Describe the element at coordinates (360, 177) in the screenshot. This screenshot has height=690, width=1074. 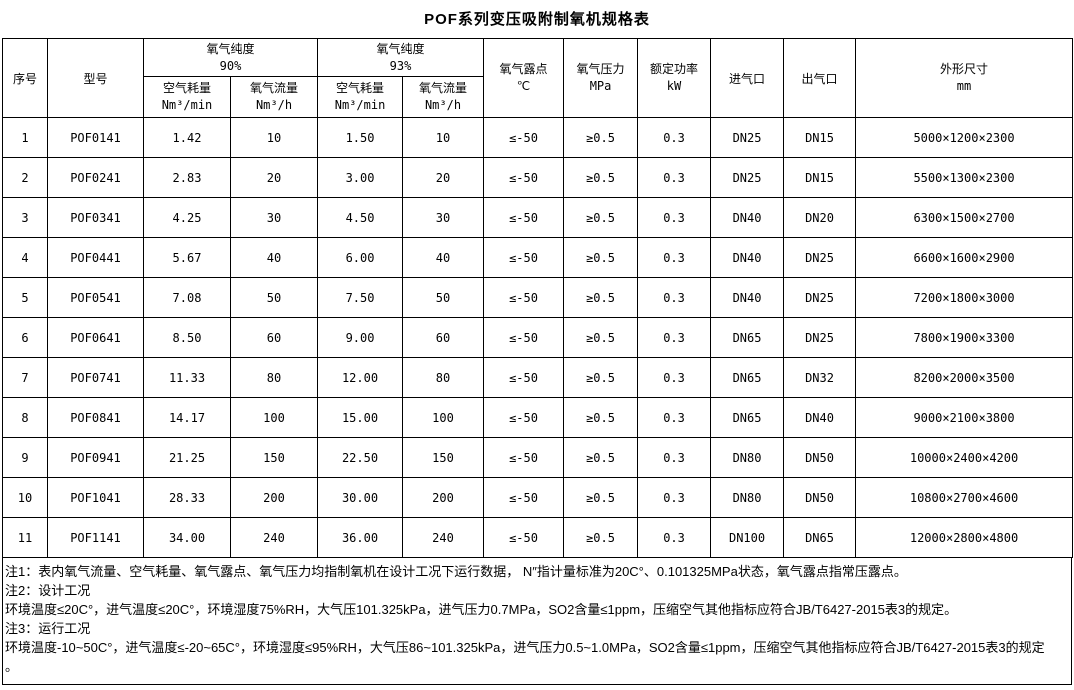
I see `table-cell: 3.00` at that location.